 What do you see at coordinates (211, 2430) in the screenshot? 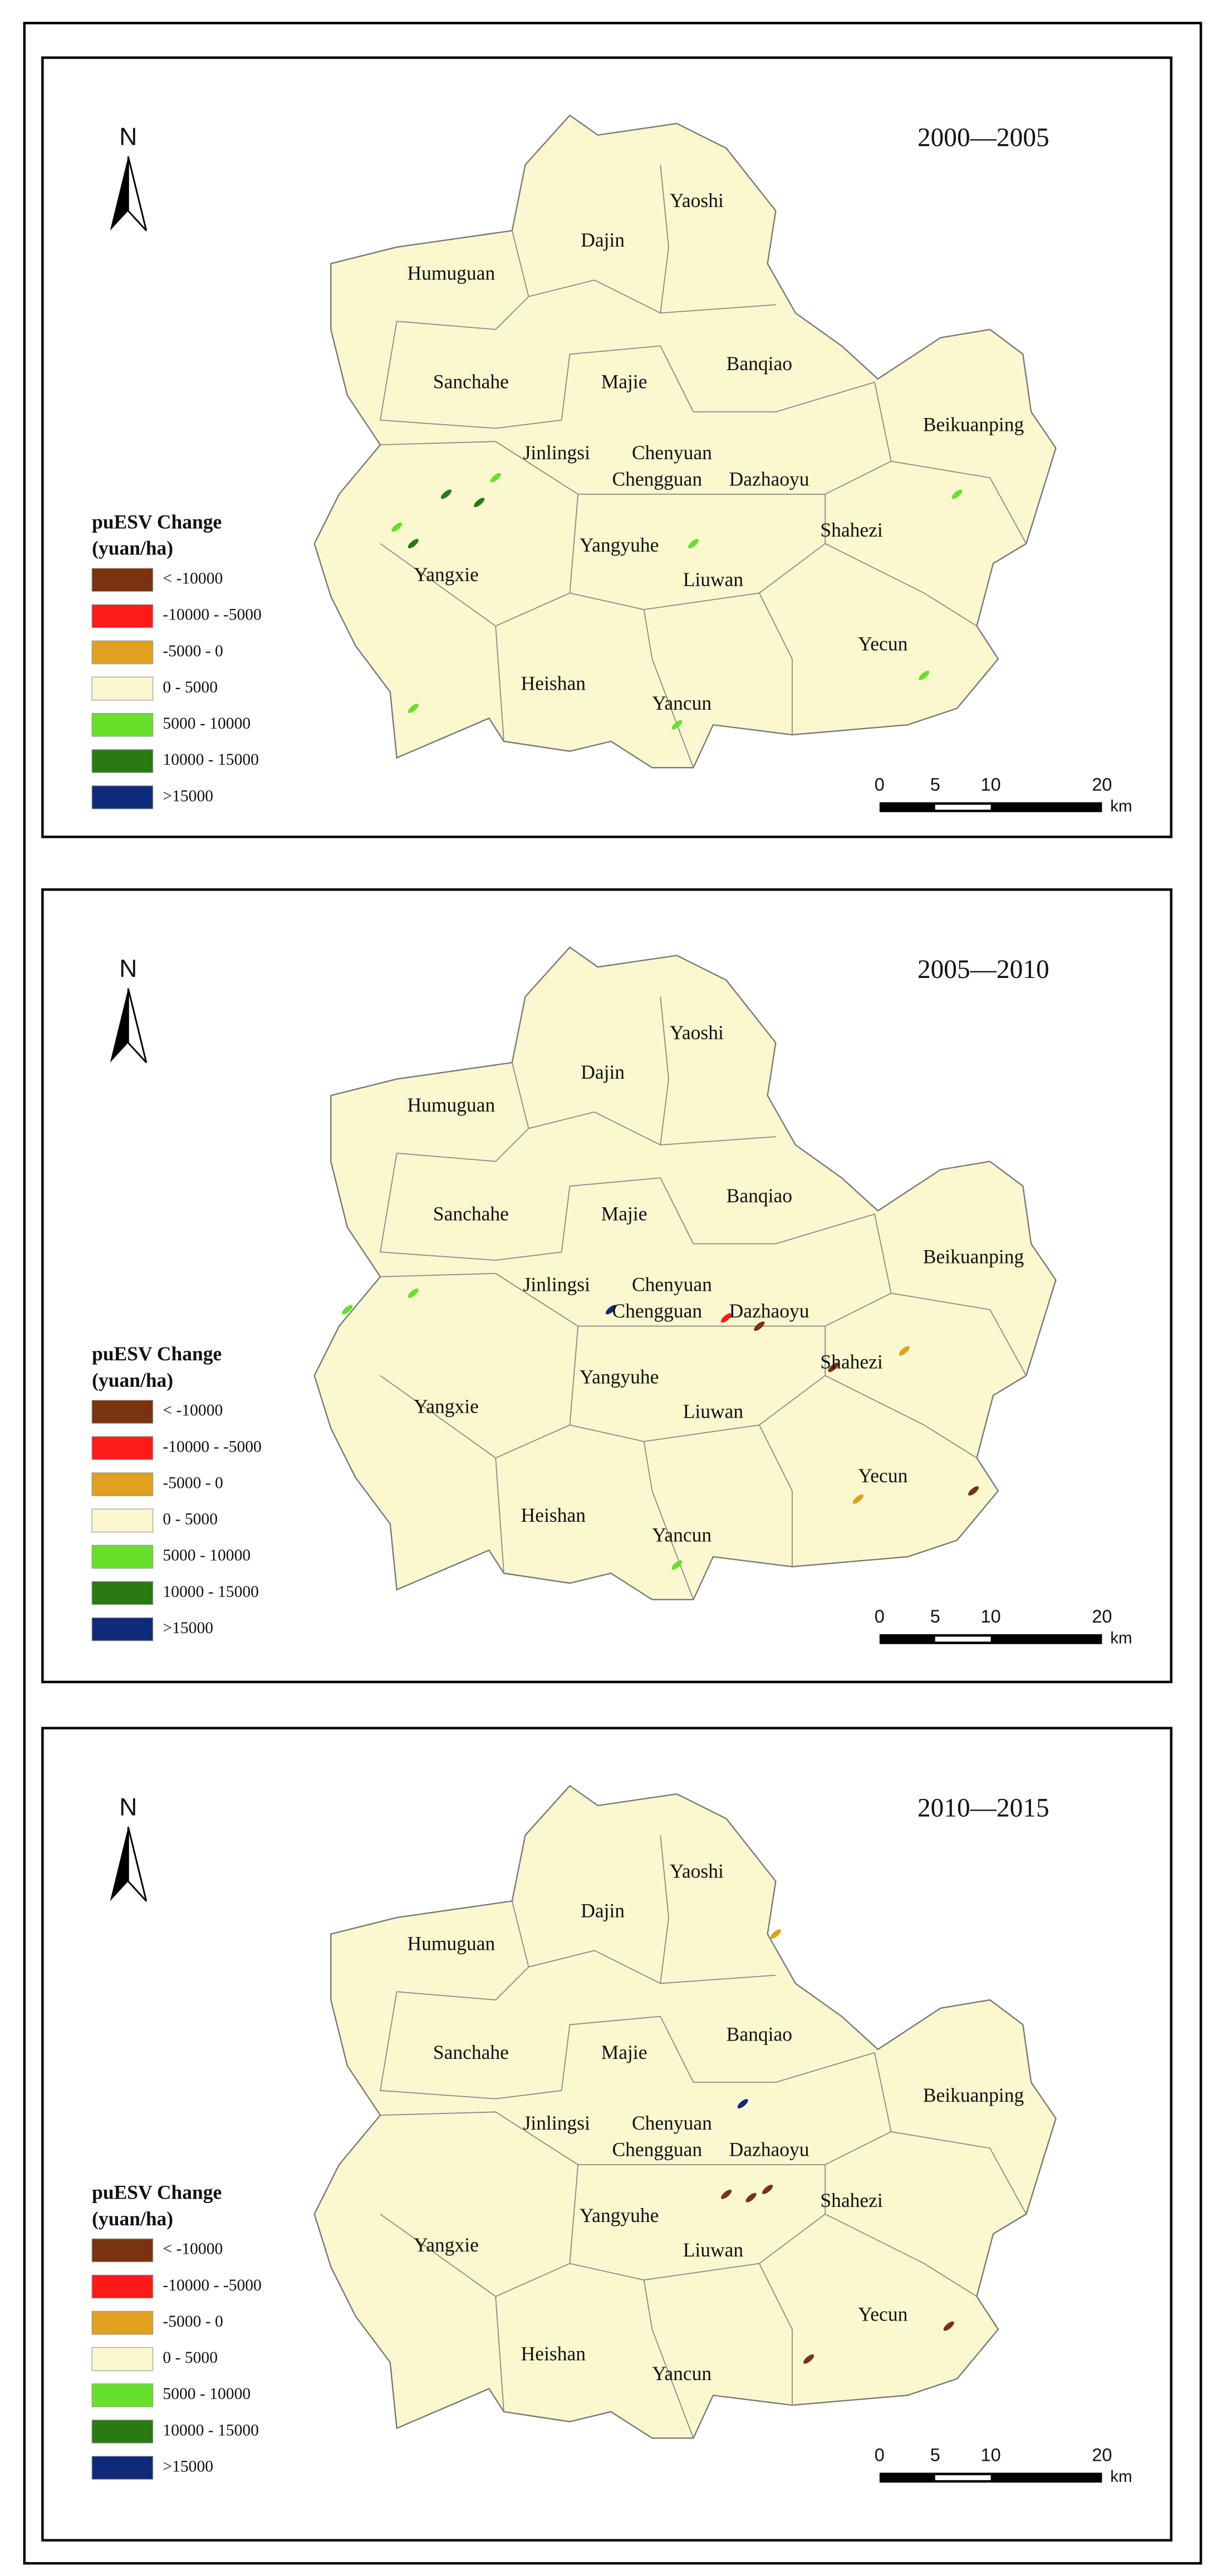
I see `legend-label: 10000 - 15000` at bounding box center [211, 2430].